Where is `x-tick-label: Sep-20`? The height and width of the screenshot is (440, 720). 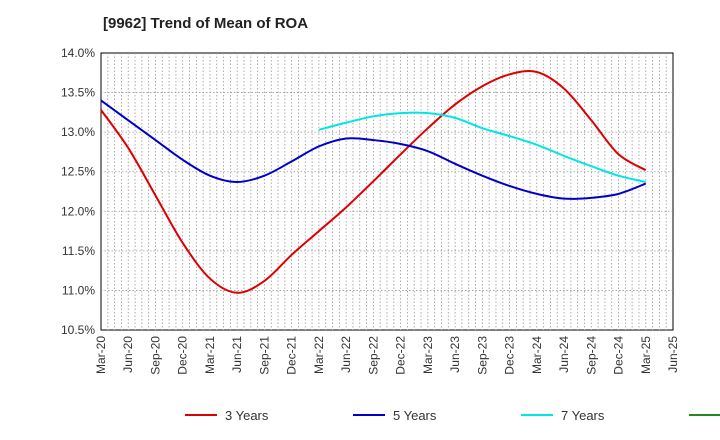
x-tick-label: Sep-20 is located at coordinates (155, 355).